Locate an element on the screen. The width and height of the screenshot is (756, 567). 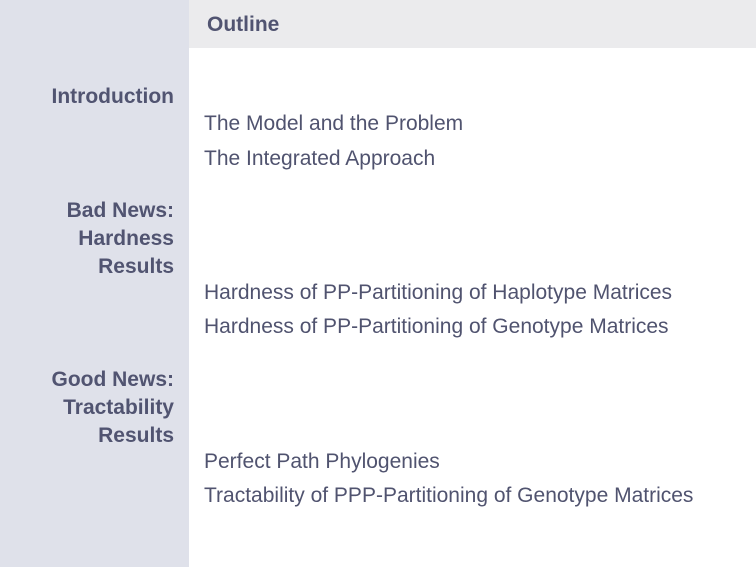
section-heading-line: Bad News: is located at coordinates (120, 210).